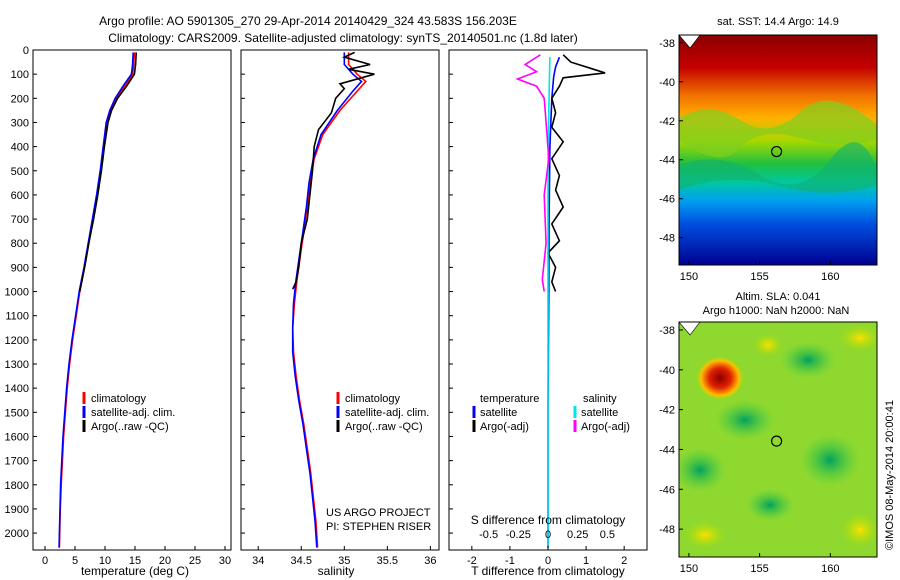  What do you see at coordinates (509, 399) in the screenshot?
I see `legend-header-temperature: temperature` at bounding box center [509, 399].